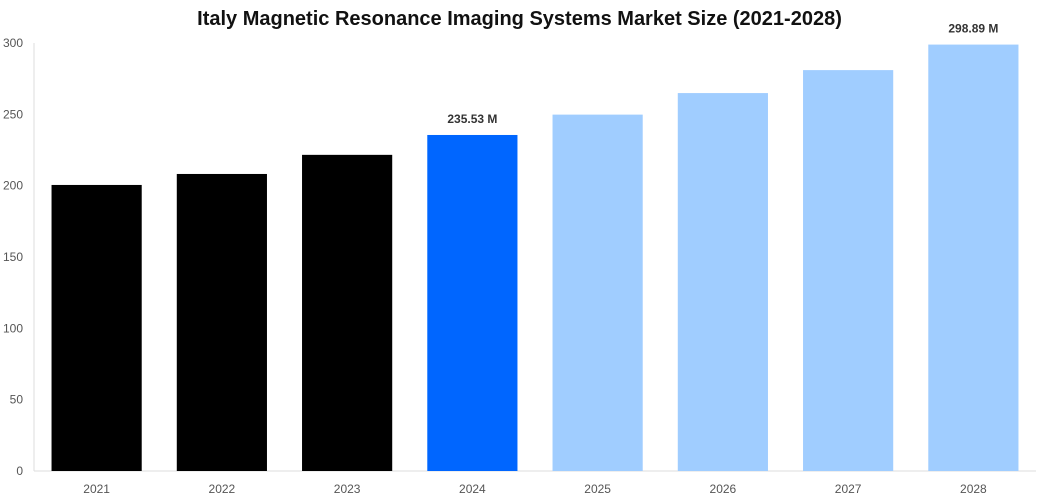 This screenshot has height=500, width=1039. I want to click on y-tick-label: 100, so click(13, 328).